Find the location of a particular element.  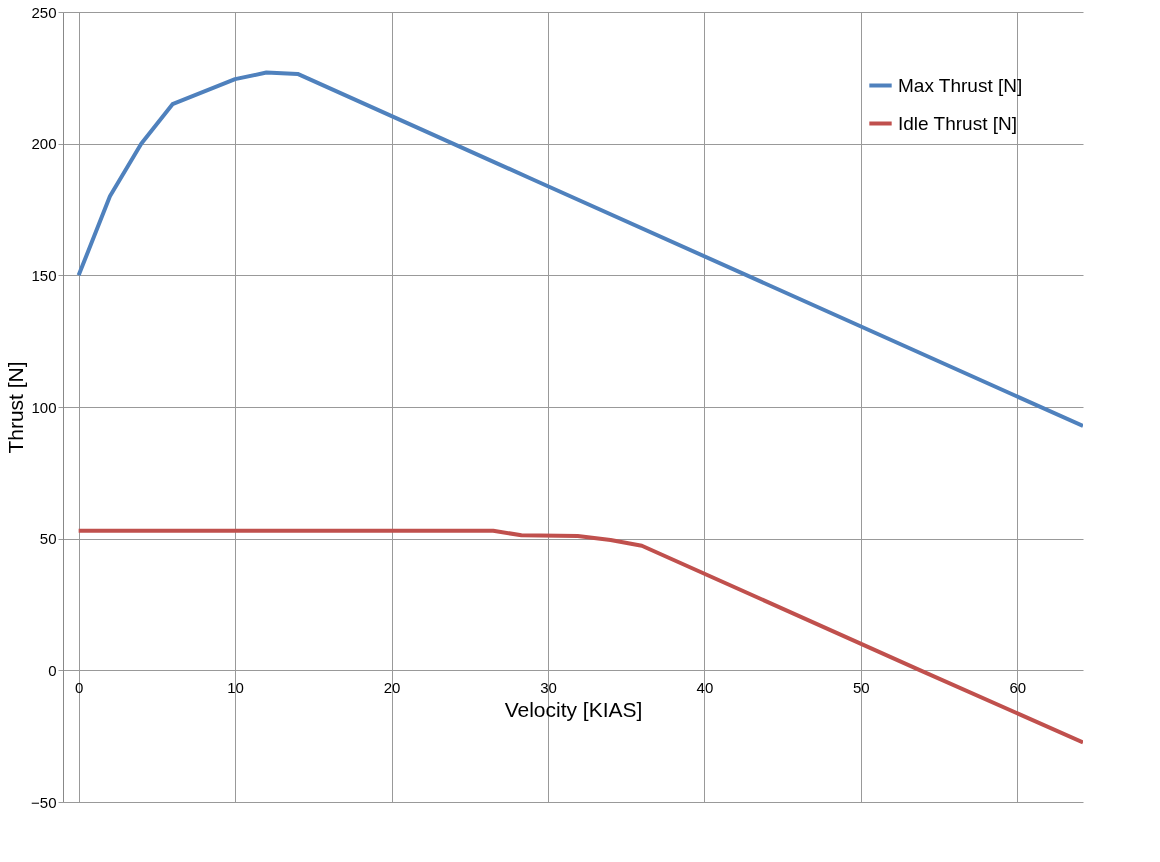

x-tick-label: 0 is located at coordinates (79, 687).